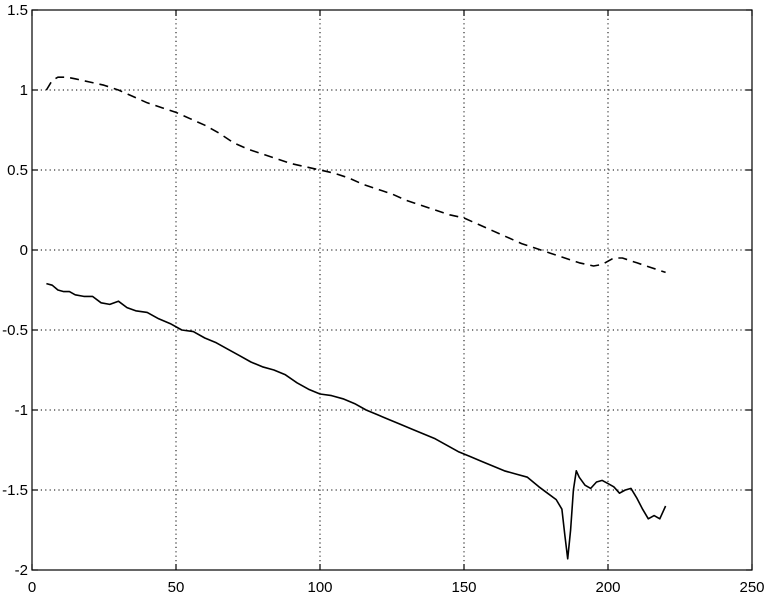 The height and width of the screenshot is (601, 767). I want to click on x-tick-label: 0, so click(32, 587).